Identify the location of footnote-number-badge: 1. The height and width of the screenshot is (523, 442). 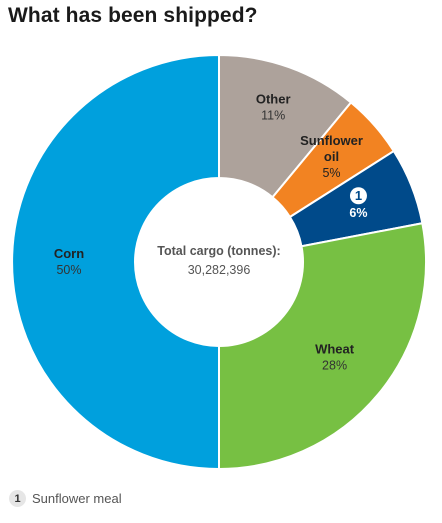
(17, 498).